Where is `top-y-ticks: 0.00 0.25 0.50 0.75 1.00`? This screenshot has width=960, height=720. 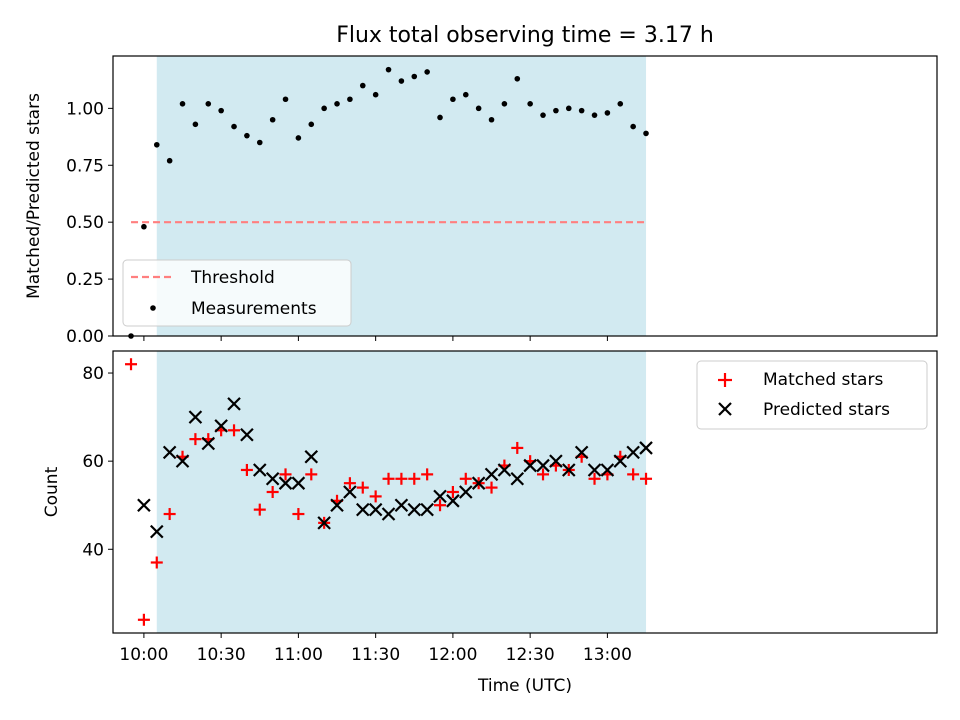 top-y-ticks: 0.00 0.25 0.50 0.75 1.00 is located at coordinates (89, 223).